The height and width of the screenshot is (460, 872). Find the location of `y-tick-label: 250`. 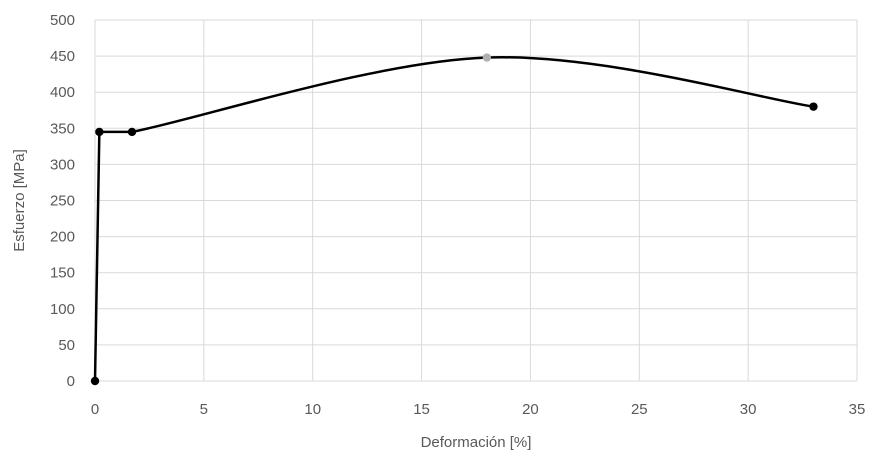

y-tick-label: 250 is located at coordinates (62, 201).